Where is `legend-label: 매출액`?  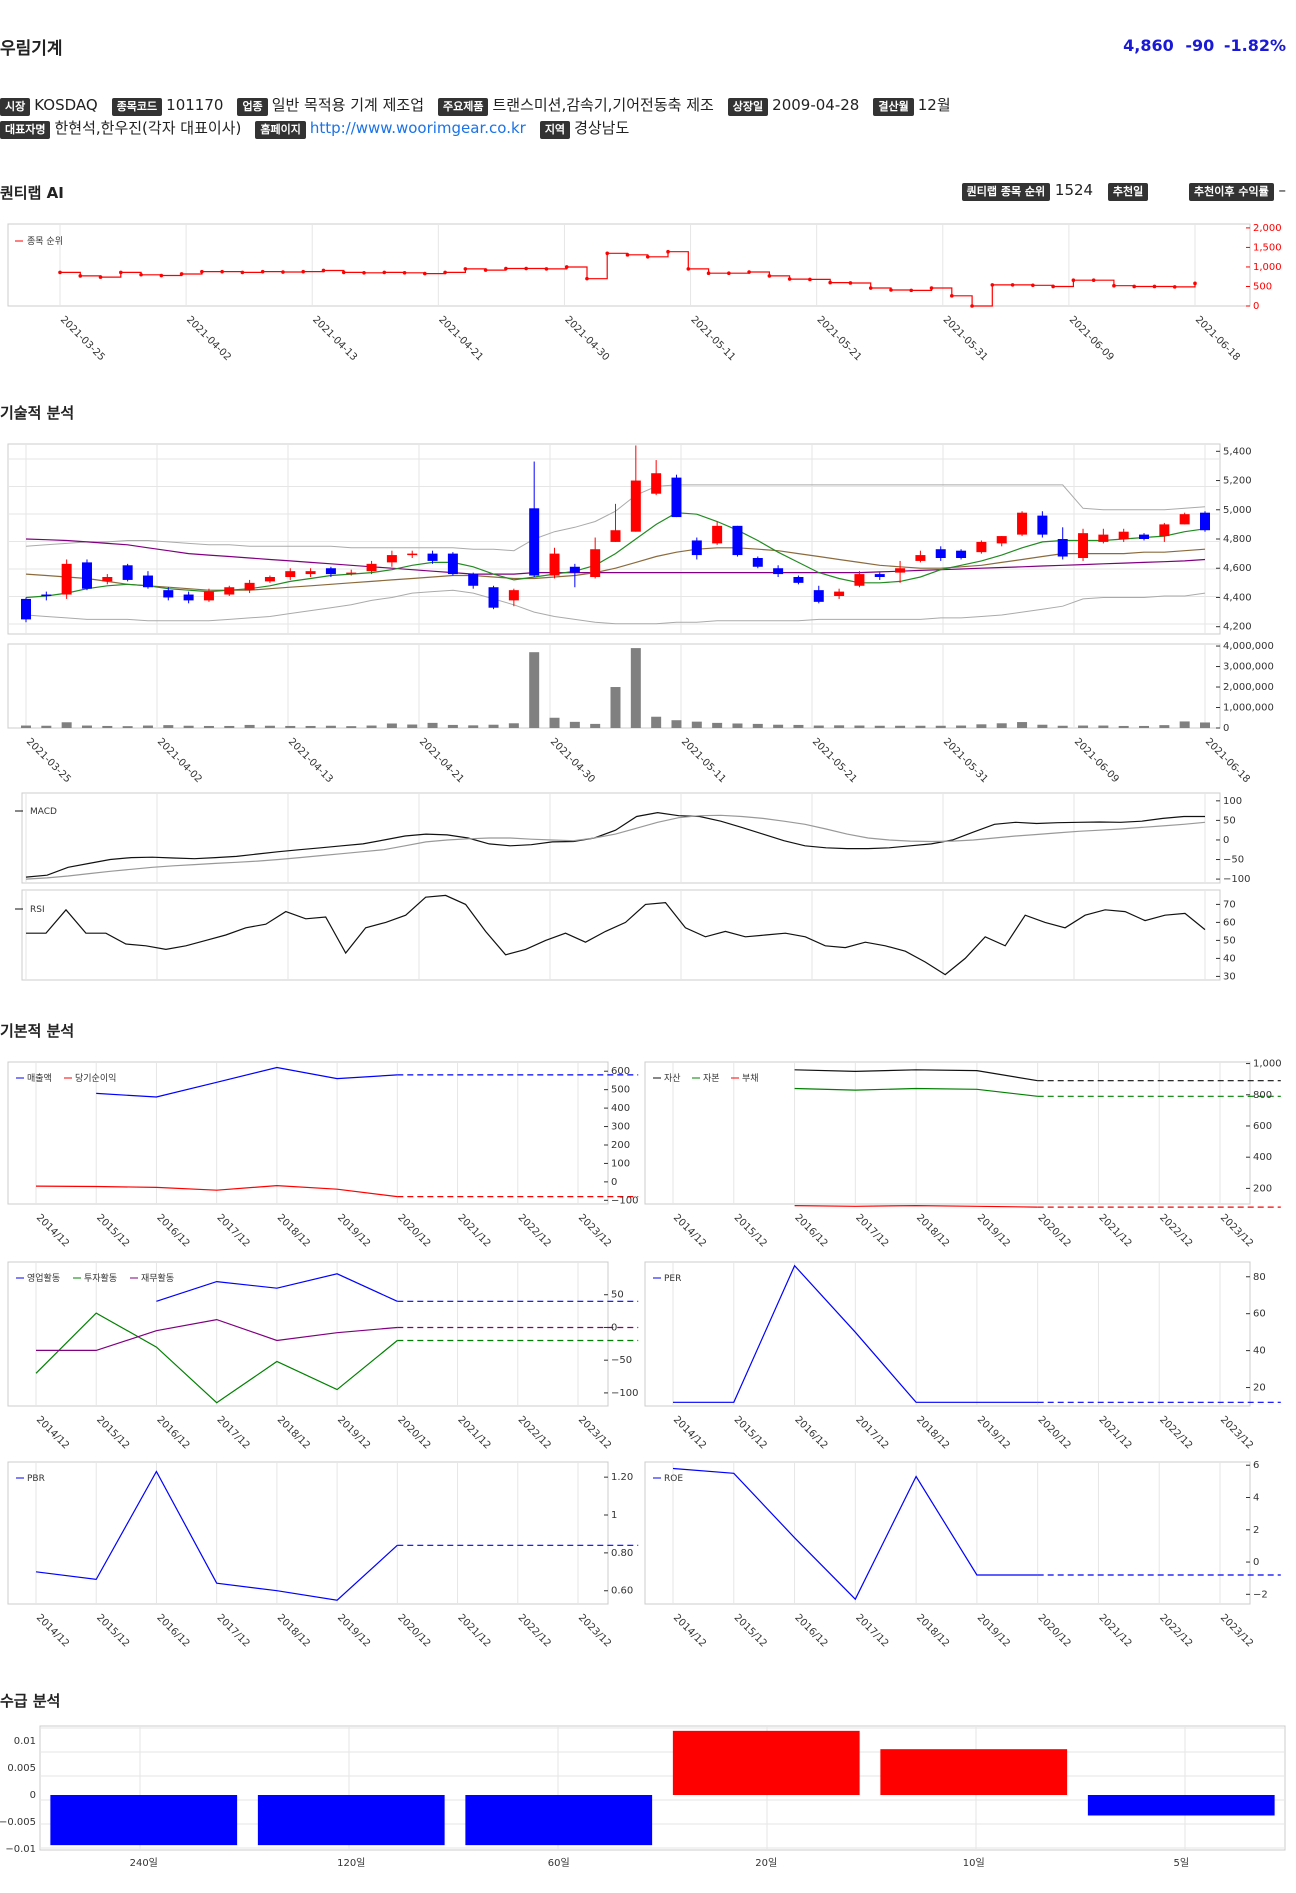
legend-label: 매출액 is located at coordinates (39, 1078).